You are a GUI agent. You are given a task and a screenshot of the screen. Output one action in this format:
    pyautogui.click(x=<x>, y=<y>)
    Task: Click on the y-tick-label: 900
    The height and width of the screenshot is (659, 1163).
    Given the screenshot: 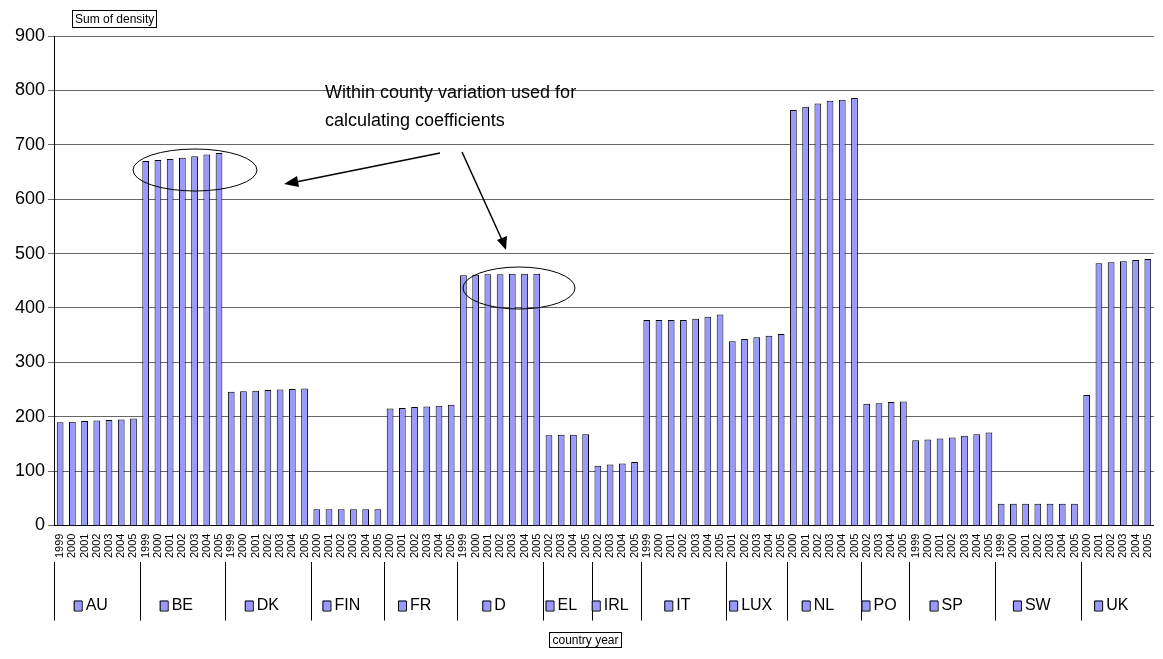 What is the action you would take?
    pyautogui.click(x=30, y=34)
    